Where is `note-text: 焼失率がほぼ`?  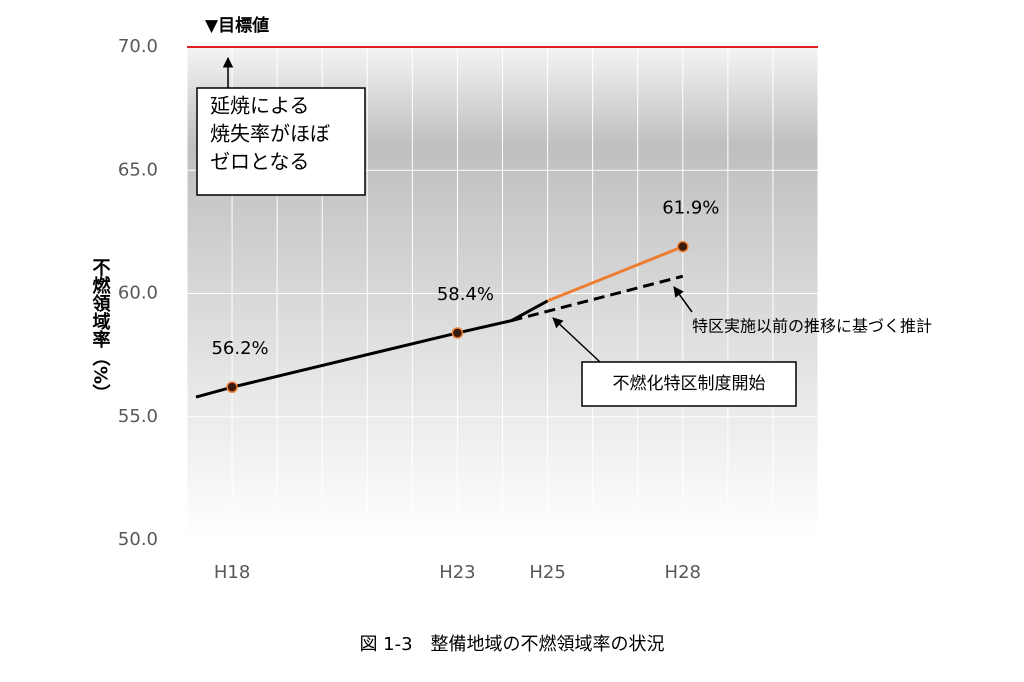
note-text: 焼失率がほぼ is located at coordinates (270, 134).